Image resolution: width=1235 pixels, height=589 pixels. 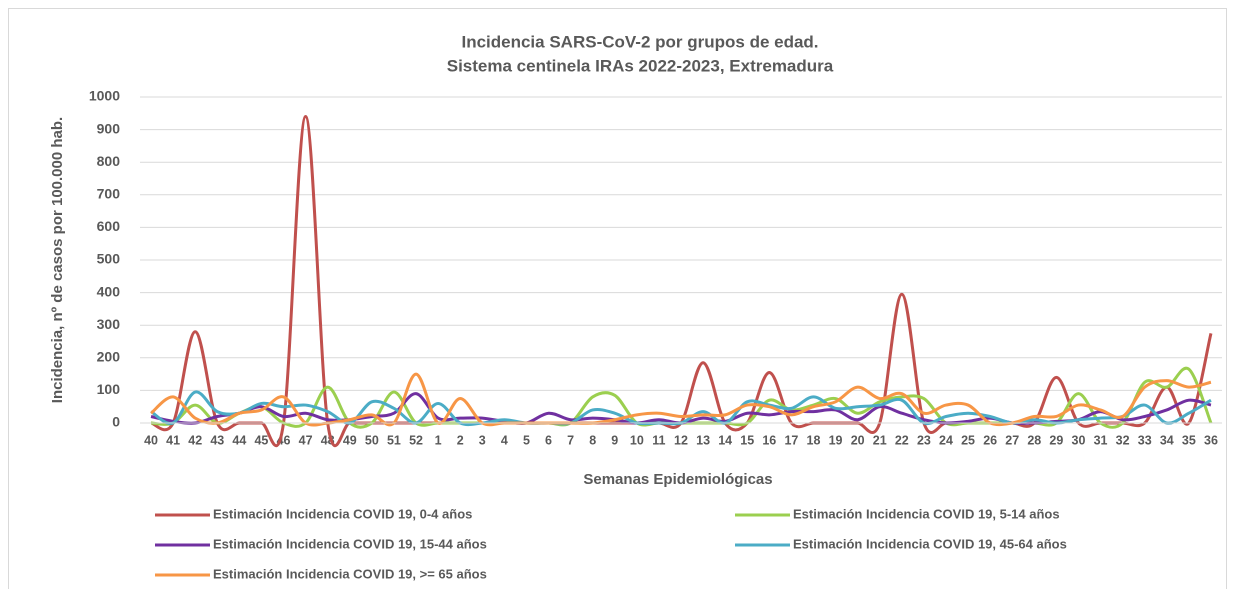 What do you see at coordinates (677, 479) in the screenshot?
I see `x-axis-title: Semanas Epidemiológicas` at bounding box center [677, 479].